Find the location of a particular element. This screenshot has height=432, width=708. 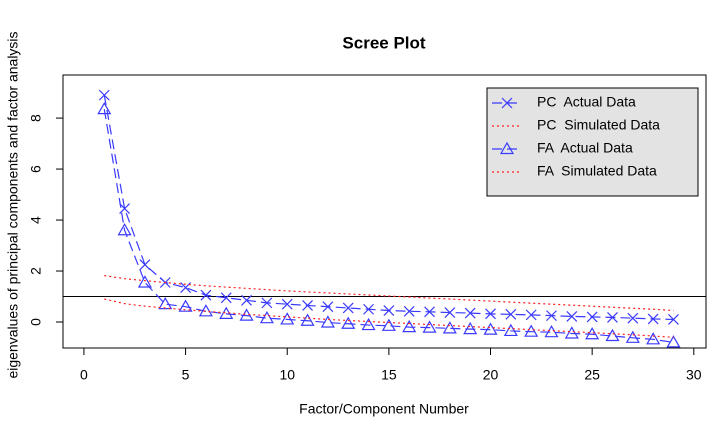

y-tick-label: 4 is located at coordinates (36, 220).